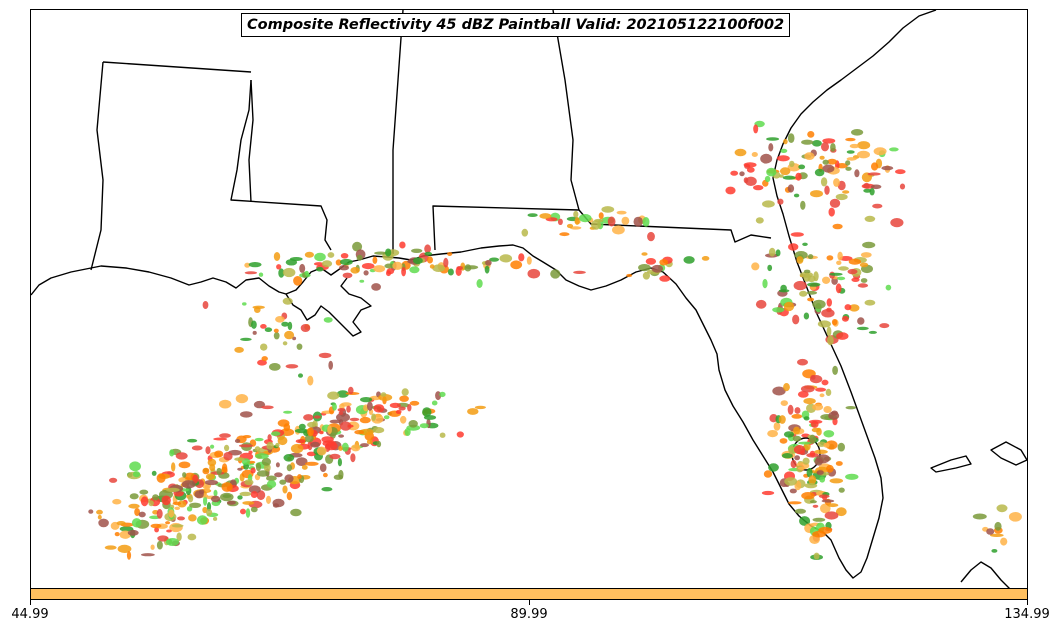 This screenshot has width=1062, height=633. What do you see at coordinates (566, 110) in the screenshot?
I see `state-border-al-ga` at bounding box center [566, 110].